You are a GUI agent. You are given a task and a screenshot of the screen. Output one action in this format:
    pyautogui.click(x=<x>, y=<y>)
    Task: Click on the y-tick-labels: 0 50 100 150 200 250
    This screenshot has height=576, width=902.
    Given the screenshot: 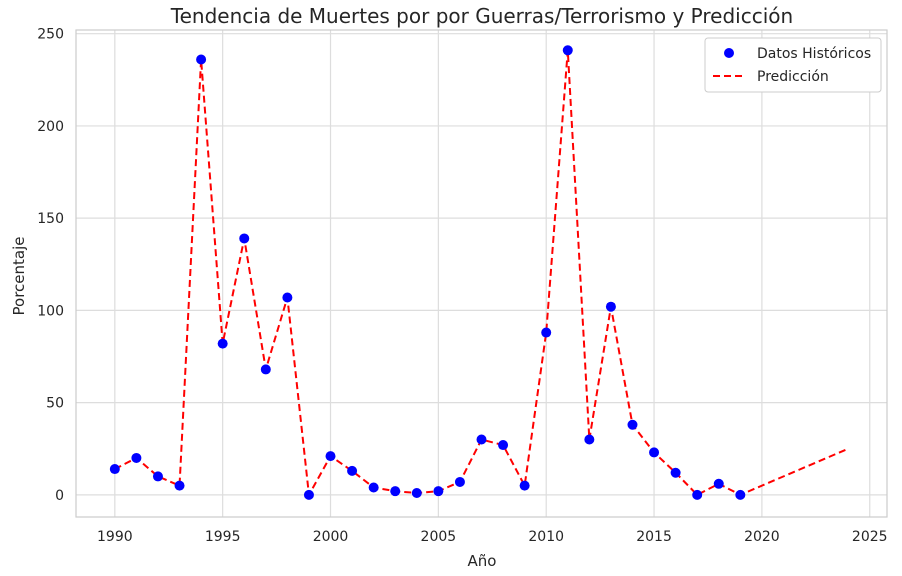 What is the action you would take?
    pyautogui.click(x=50, y=265)
    